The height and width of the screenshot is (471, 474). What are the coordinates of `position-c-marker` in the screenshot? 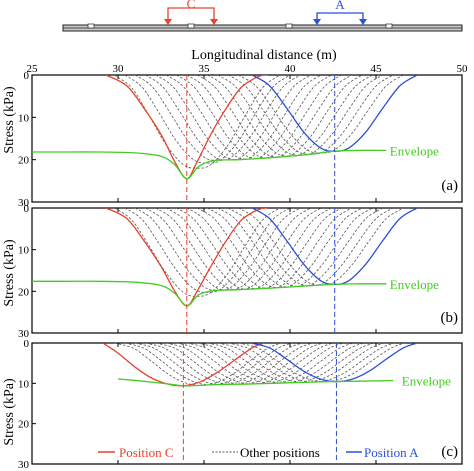 It's located at (191, 14).